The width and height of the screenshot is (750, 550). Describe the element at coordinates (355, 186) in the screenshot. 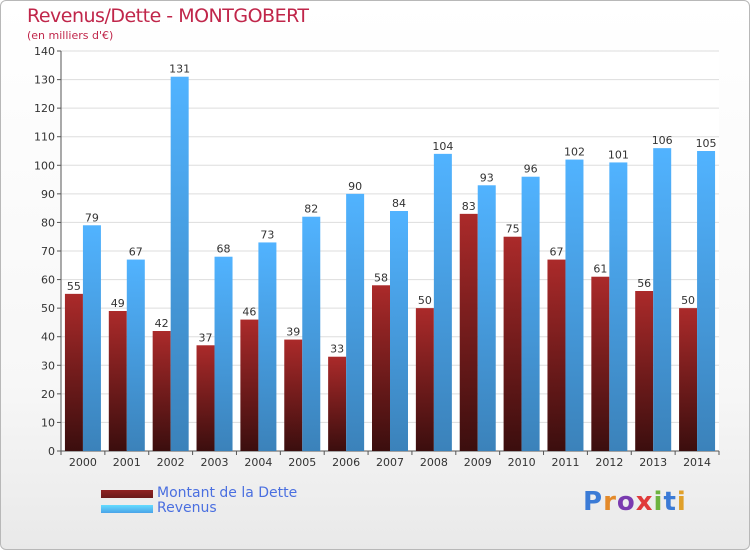

I see `data-label: 90` at that location.